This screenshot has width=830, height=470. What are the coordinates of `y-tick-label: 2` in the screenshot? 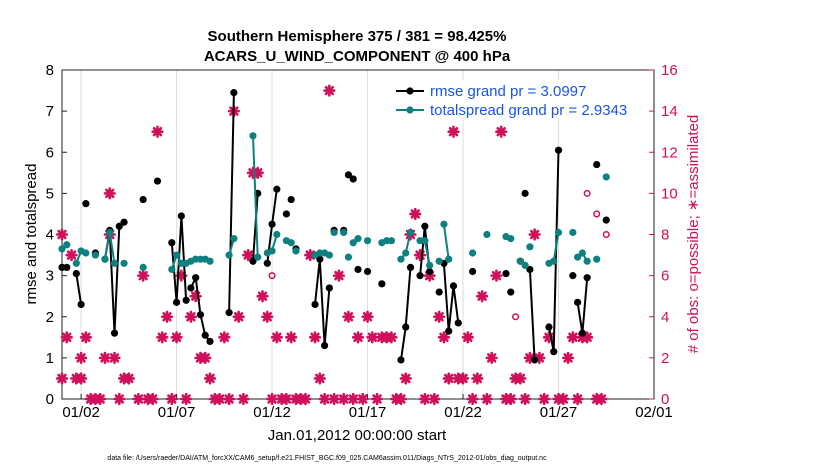 It's located at (50, 317).